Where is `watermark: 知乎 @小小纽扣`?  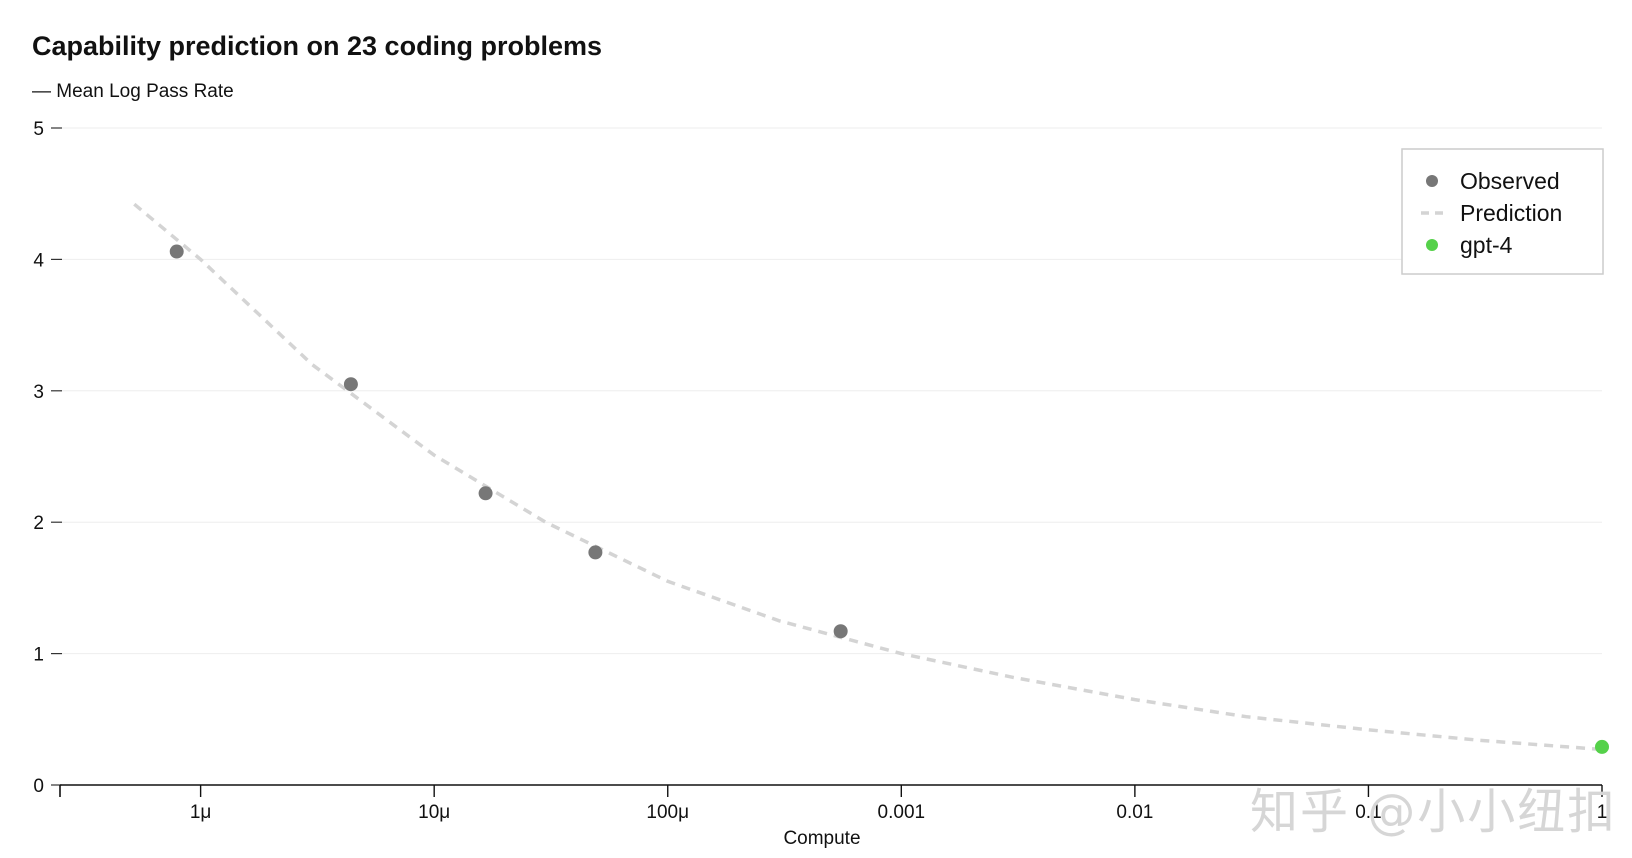
watermark: 知乎 @小小纽扣 is located at coordinates (1434, 812).